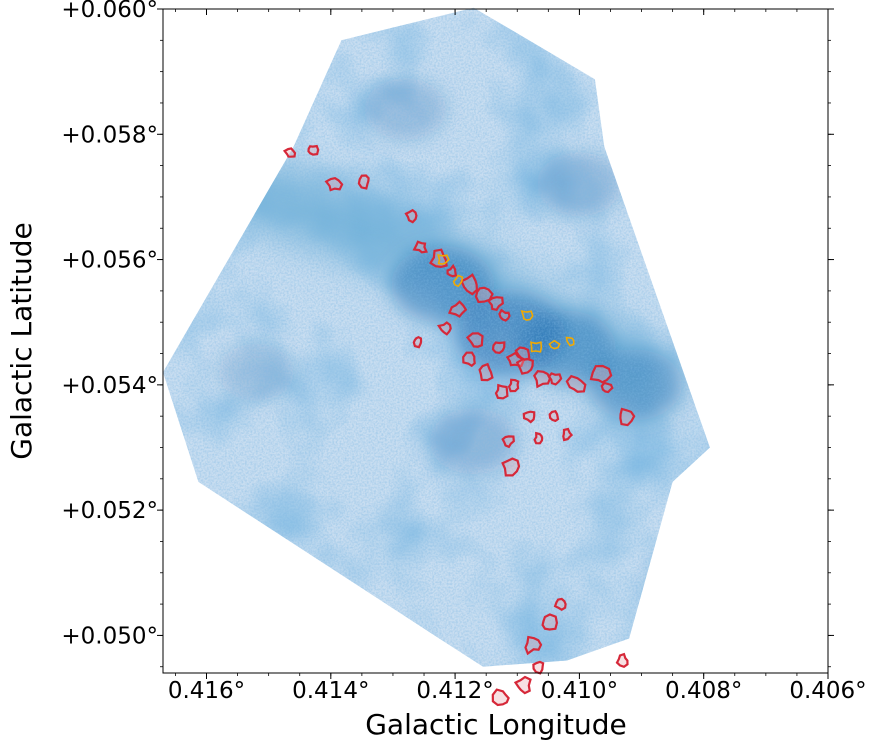  I want to click on x-tick-label: 0.412°, so click(454, 691).